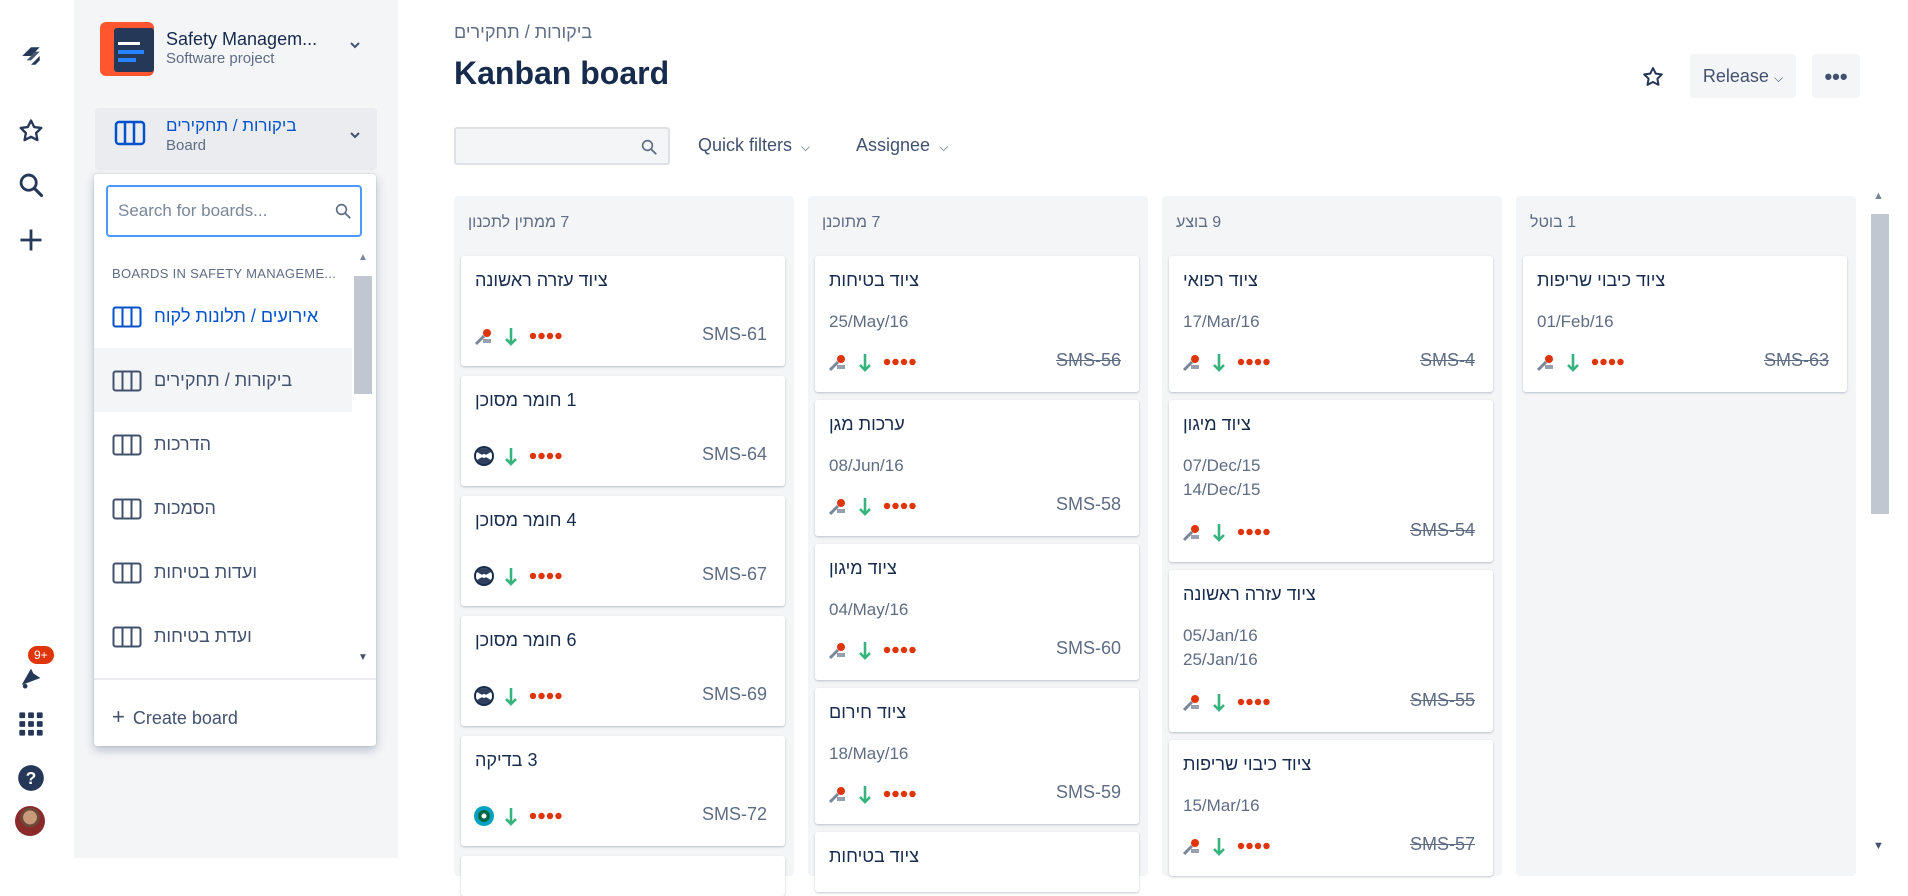  I want to click on dropdown-scrollbar: ▲ ▼, so click(363, 462).